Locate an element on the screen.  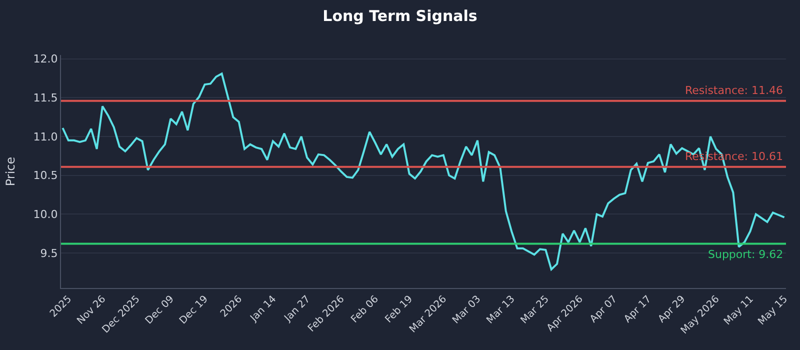
y-axis-title: Price is located at coordinates (11, 171).